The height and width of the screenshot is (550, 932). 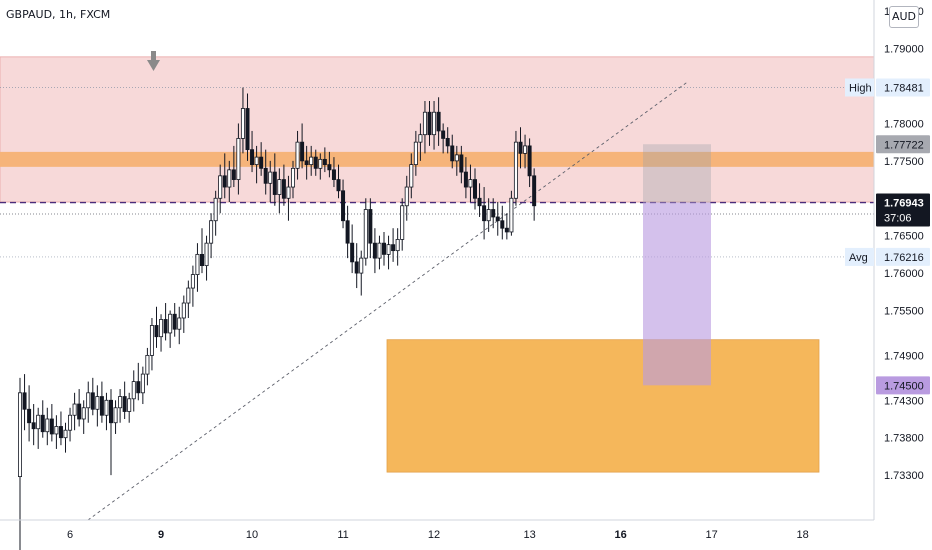 I want to click on x-tick-label: 10, so click(x=252, y=535).